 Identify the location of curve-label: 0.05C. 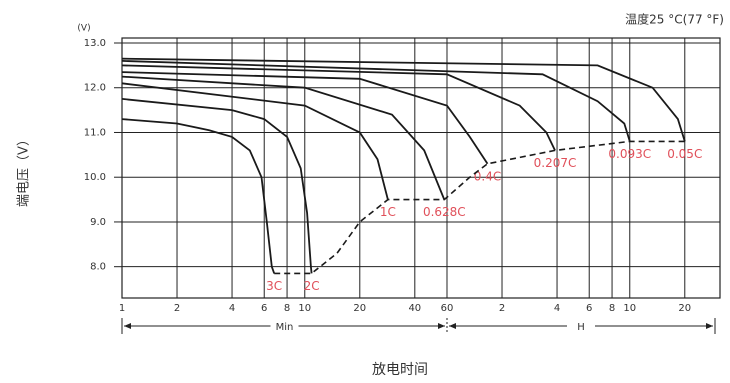
(684, 154).